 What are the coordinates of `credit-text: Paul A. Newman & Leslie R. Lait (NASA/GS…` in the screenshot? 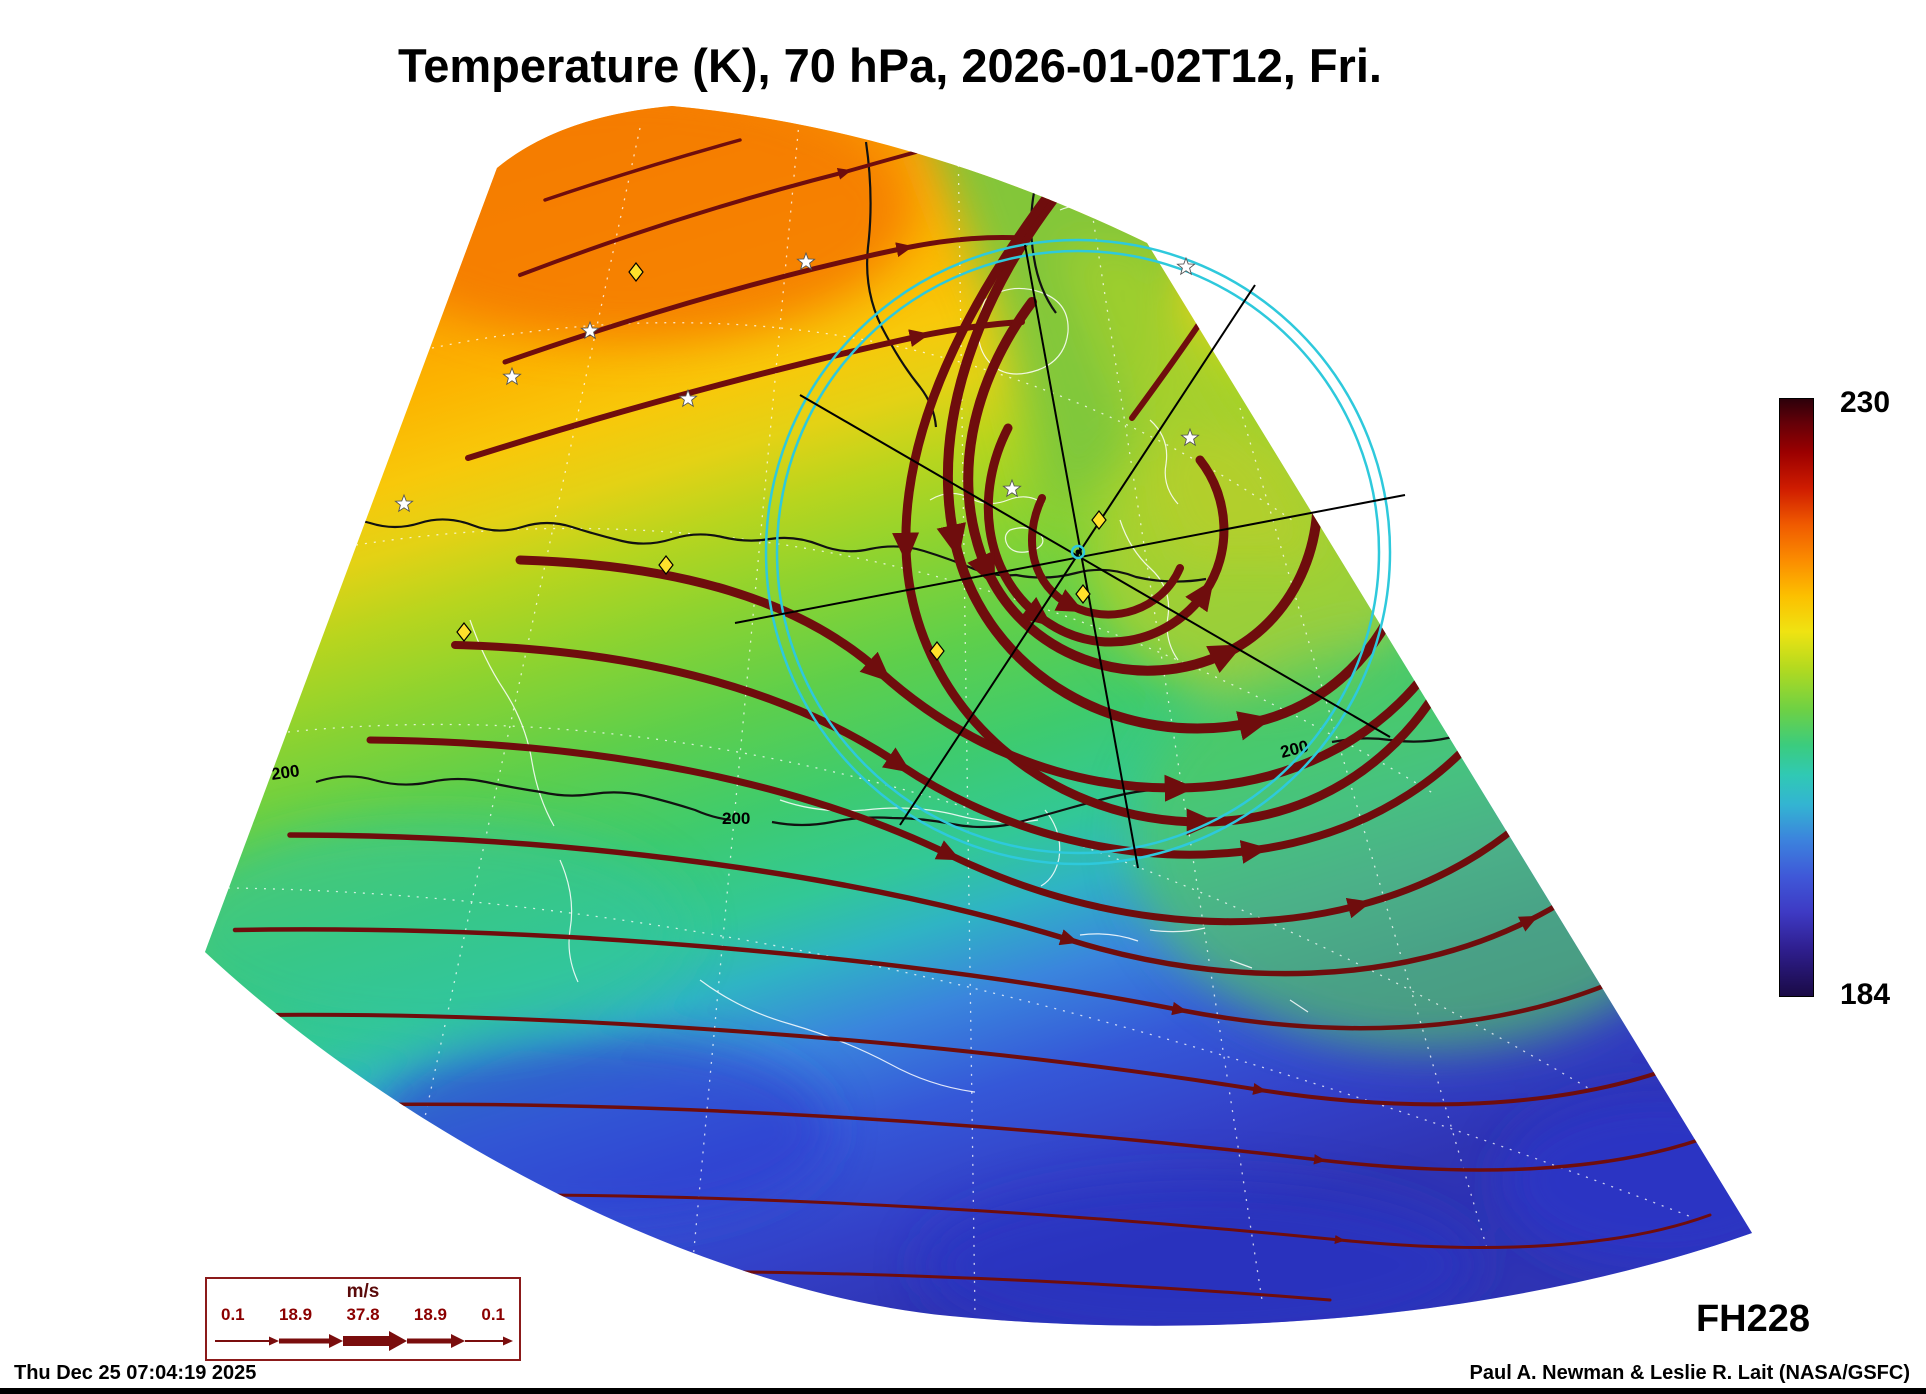 It's located at (1689, 1373).